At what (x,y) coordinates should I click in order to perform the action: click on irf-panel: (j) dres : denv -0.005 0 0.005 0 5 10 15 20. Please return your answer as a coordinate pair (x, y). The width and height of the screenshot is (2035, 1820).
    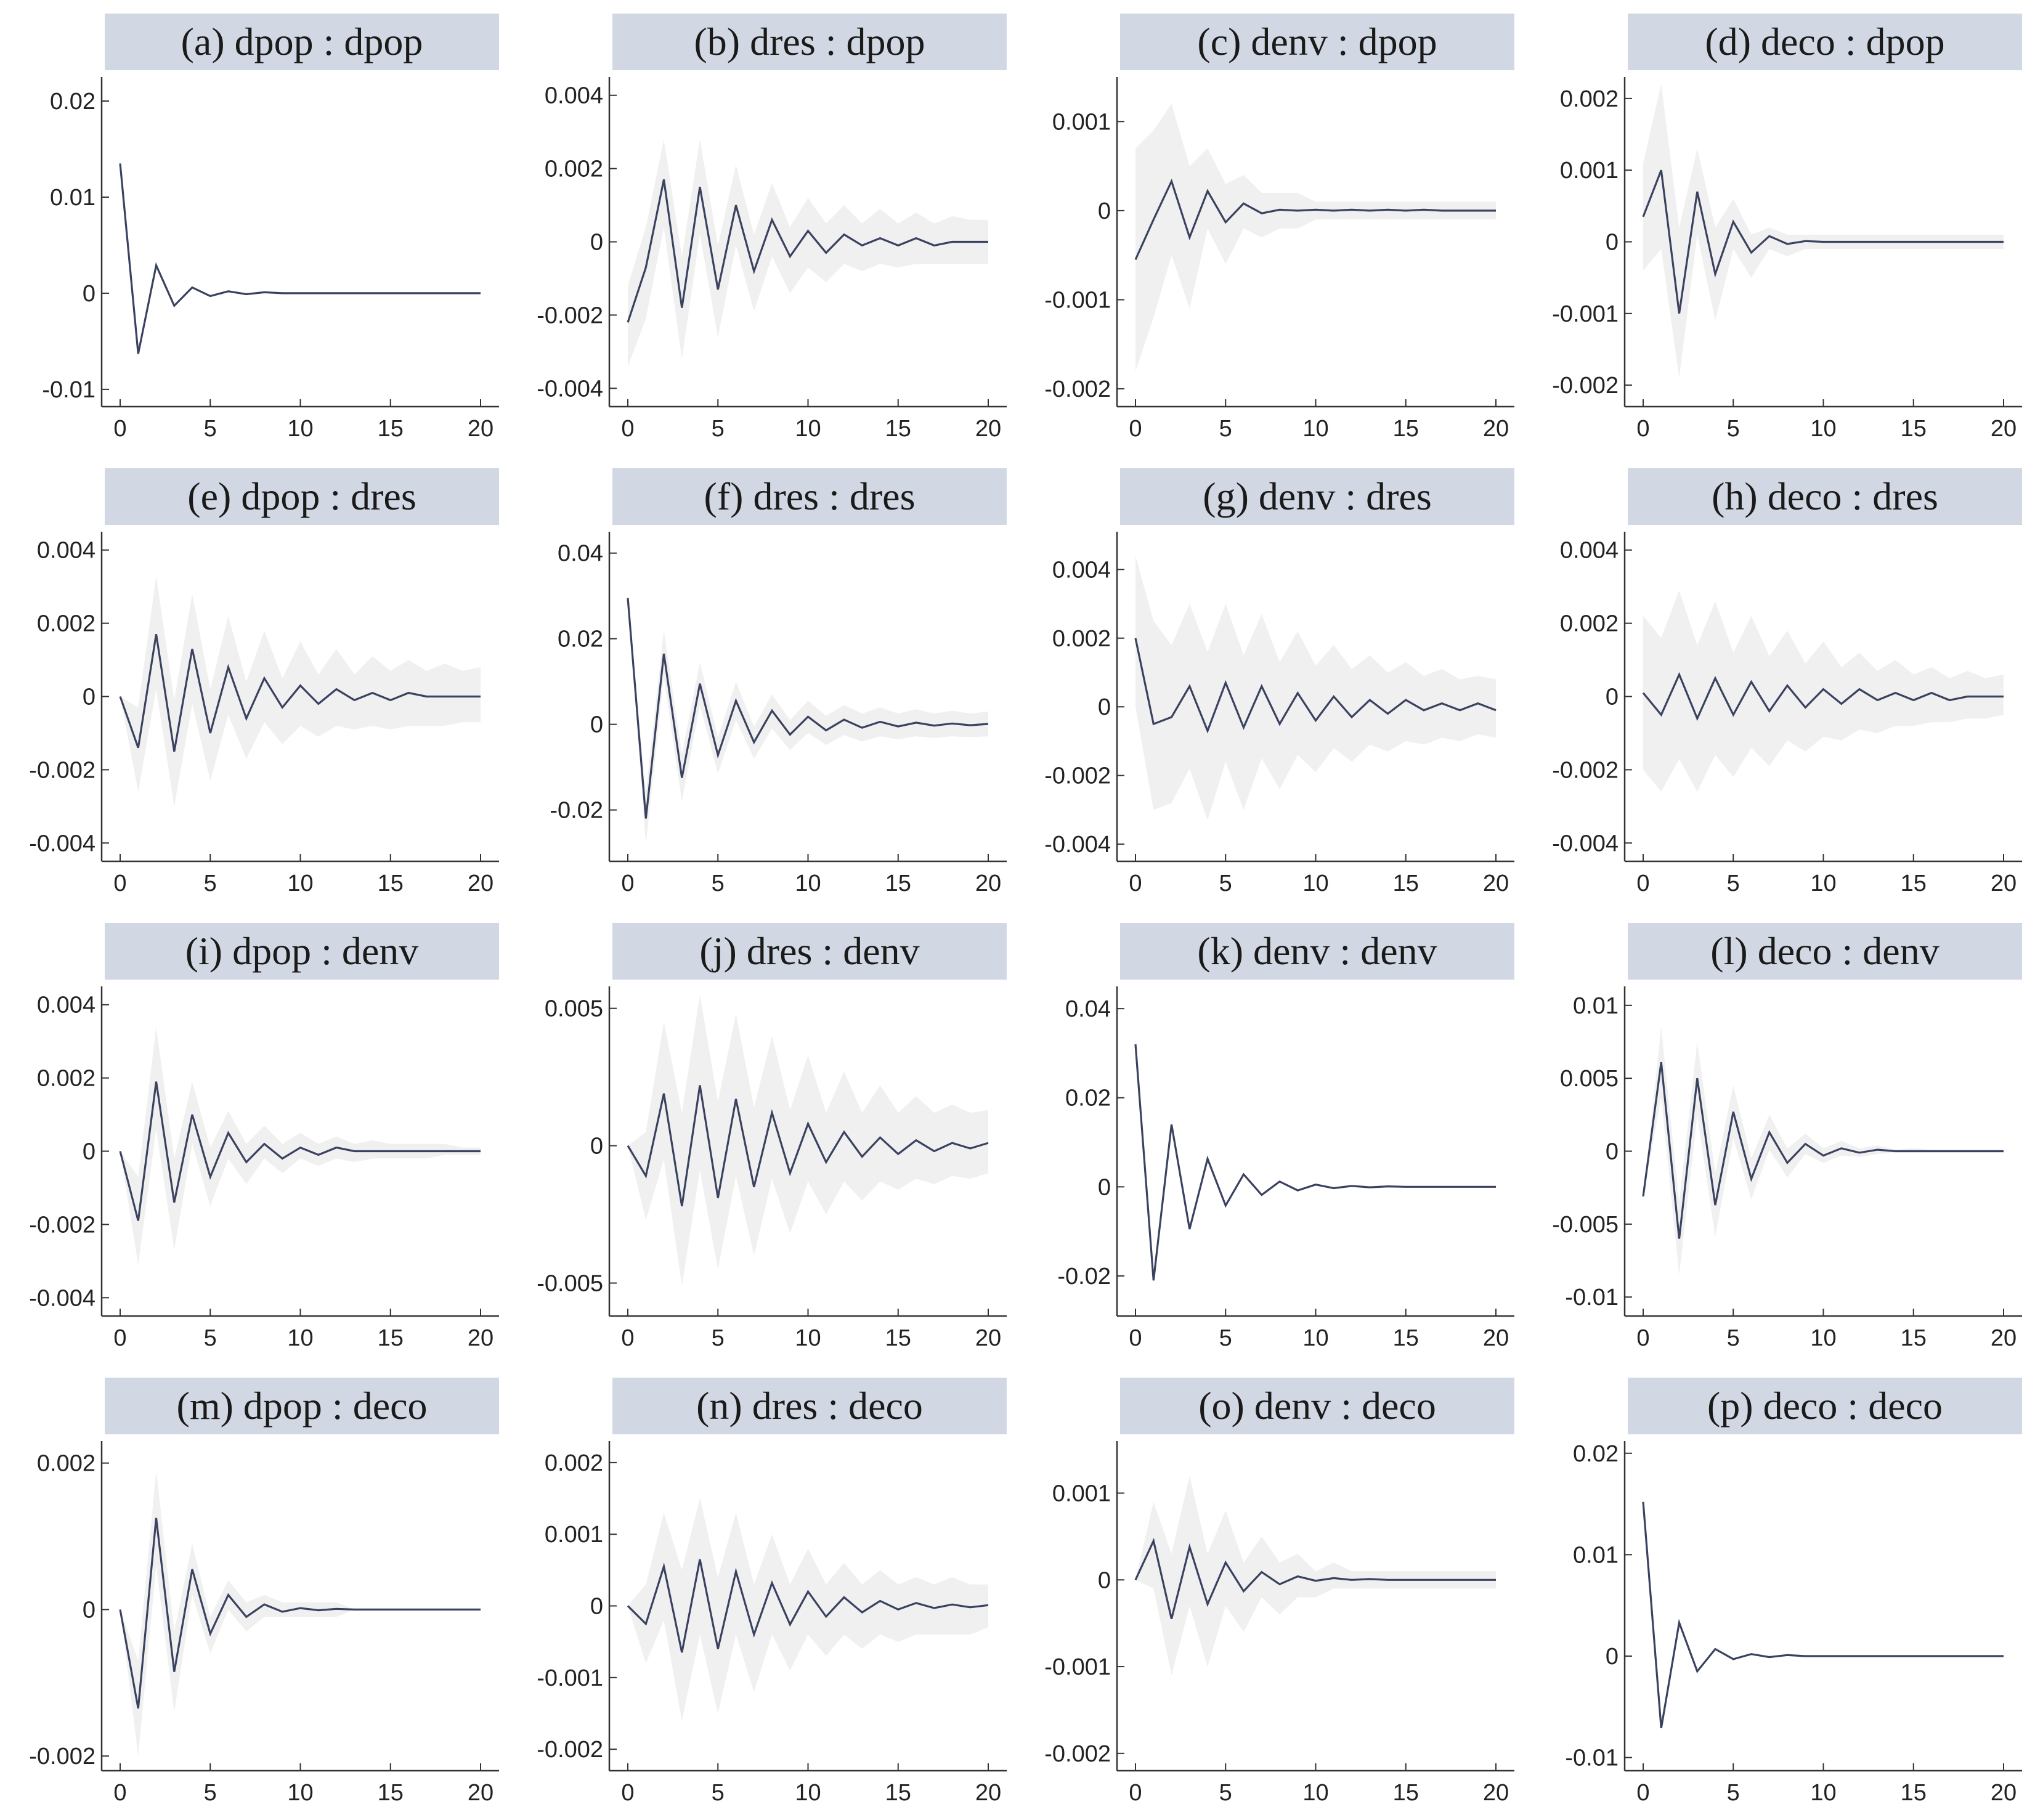
    Looking at the image, I should click on (761, 1136).